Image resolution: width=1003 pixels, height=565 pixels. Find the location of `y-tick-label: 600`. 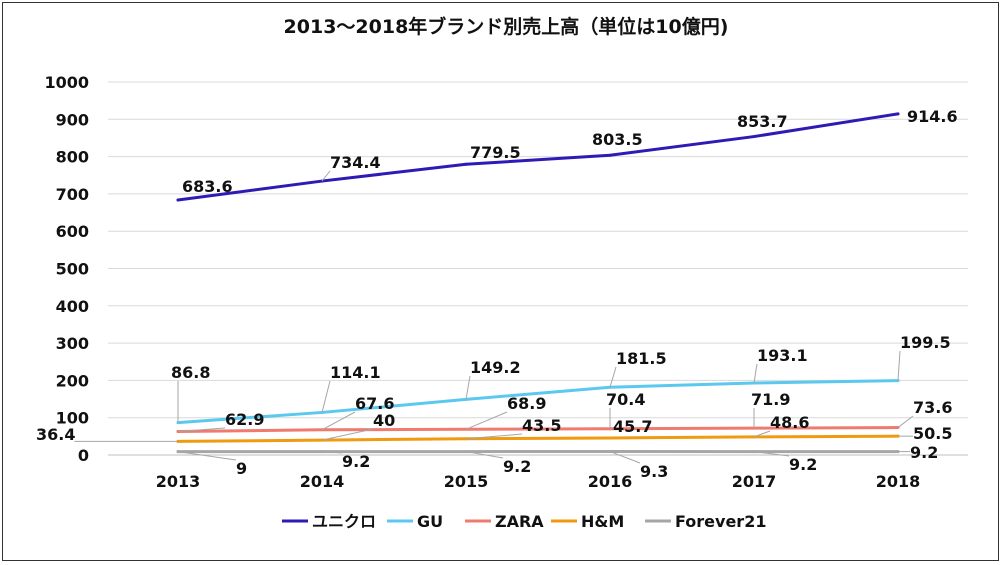

y-tick-label: 600 is located at coordinates (72, 231).